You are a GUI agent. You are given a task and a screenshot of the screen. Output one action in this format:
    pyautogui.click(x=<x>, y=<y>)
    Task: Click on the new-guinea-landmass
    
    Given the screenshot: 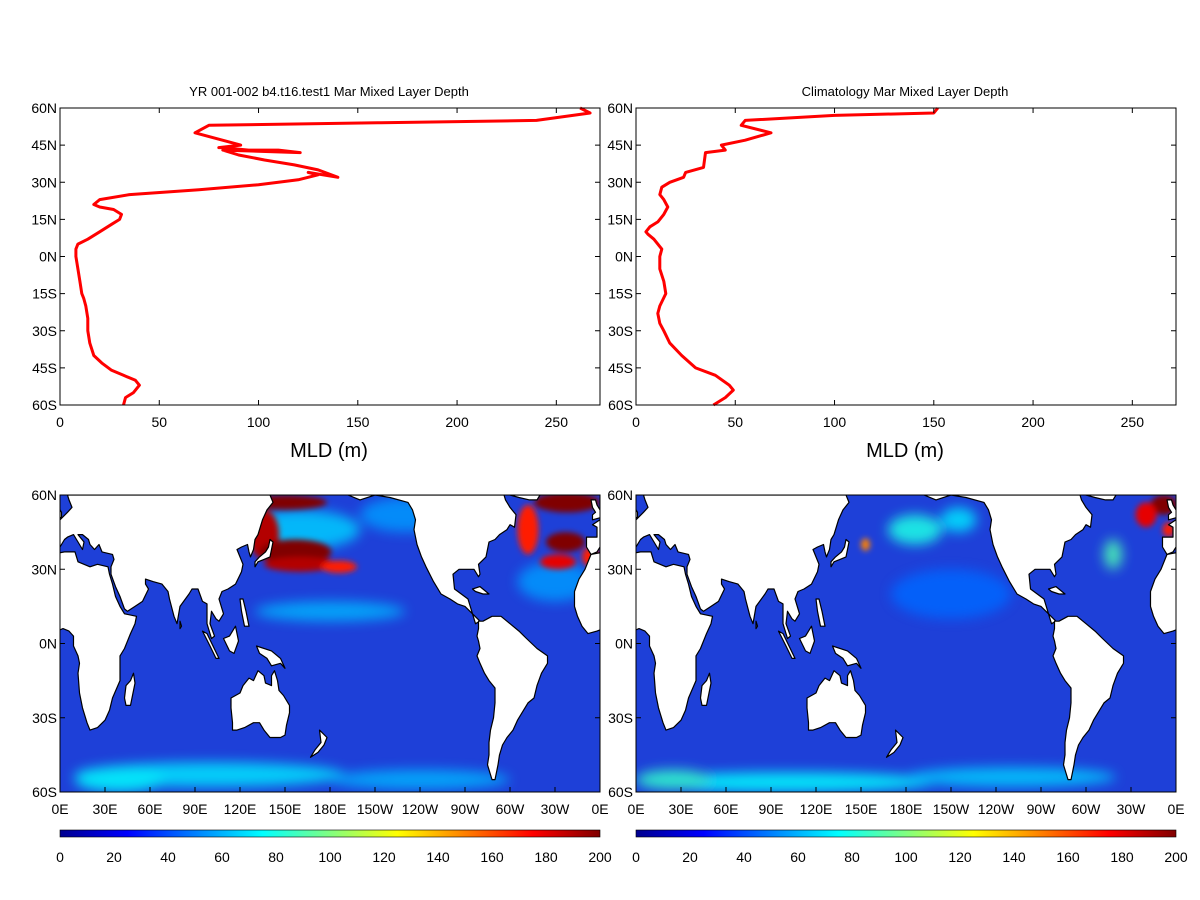 What is the action you would take?
    pyautogui.click(x=846, y=657)
    